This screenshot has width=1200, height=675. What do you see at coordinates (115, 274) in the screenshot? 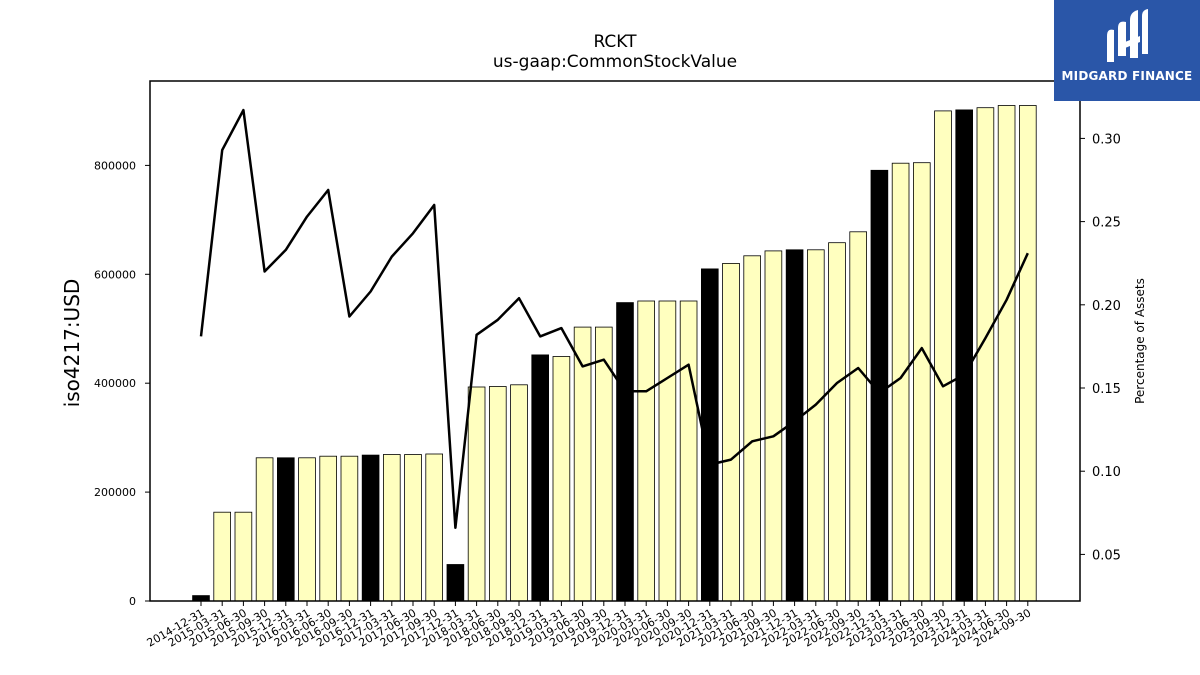
I see `y-tick-label: 600000` at bounding box center [115, 274].